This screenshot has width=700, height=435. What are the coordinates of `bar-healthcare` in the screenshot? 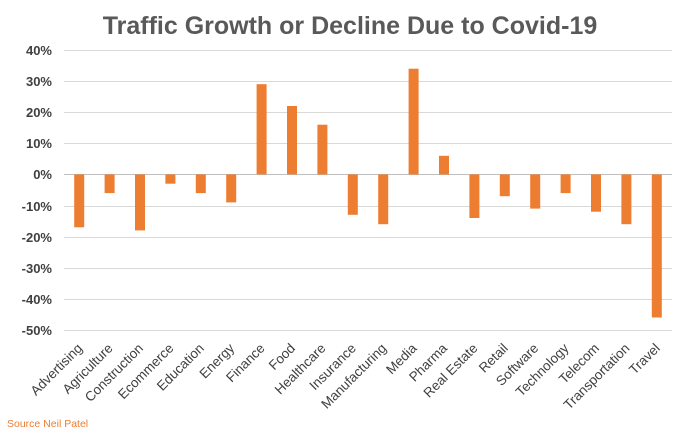 It's located at (322, 149).